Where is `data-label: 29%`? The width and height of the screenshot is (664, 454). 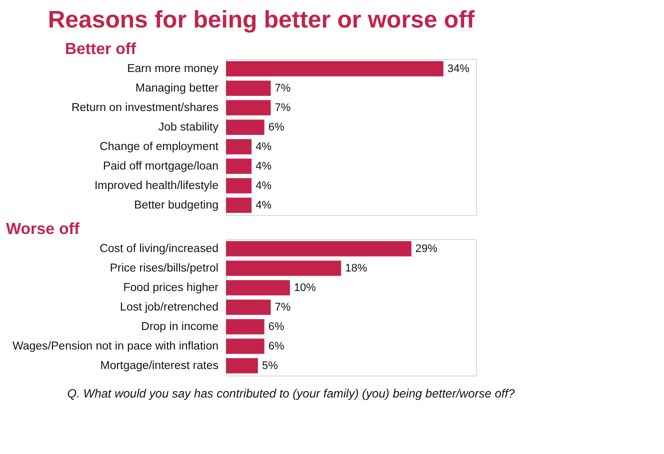 data-label: 29% is located at coordinates (426, 248).